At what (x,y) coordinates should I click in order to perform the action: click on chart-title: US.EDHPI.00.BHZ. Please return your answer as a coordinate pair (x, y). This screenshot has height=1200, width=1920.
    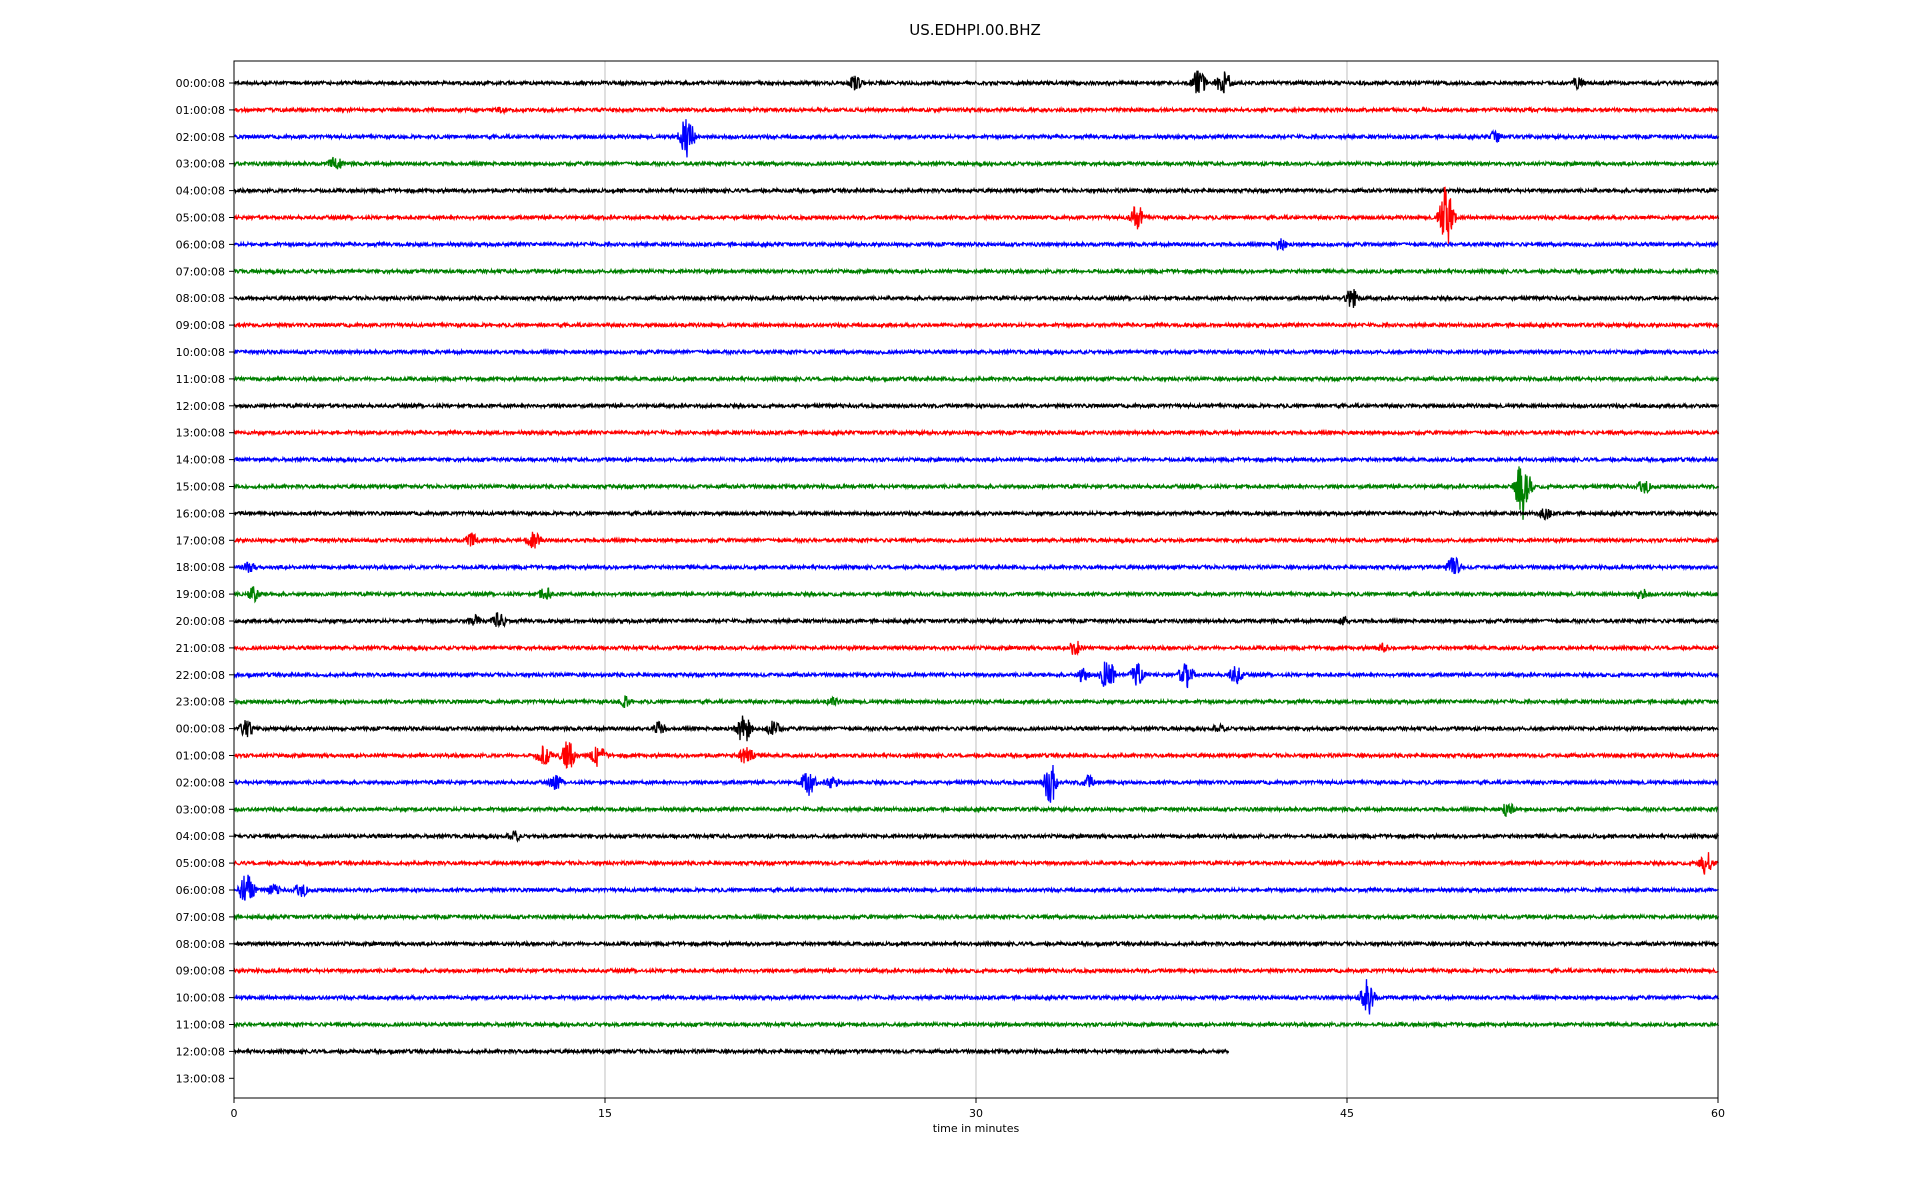
    Looking at the image, I should click on (975, 30).